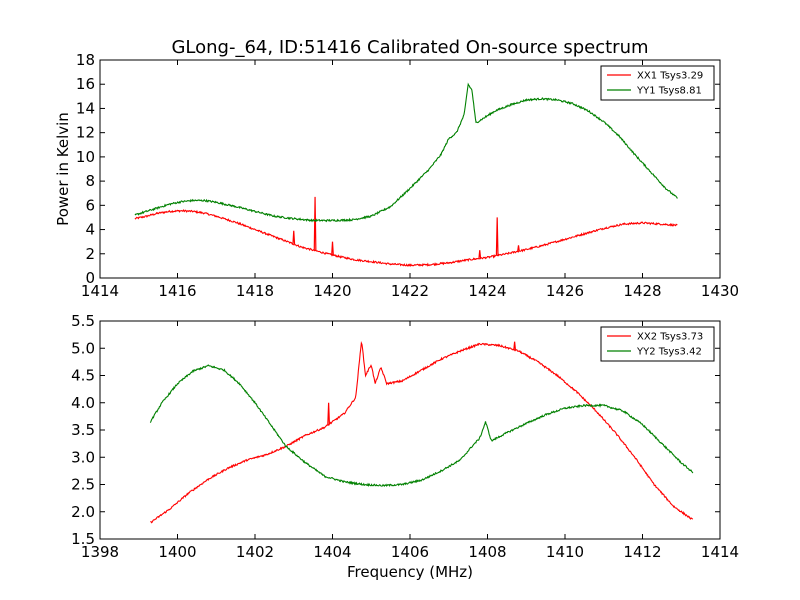 The width and height of the screenshot is (800, 600). Describe the element at coordinates (332, 552) in the screenshot. I see `x-tick-label-panel-2-3: 1404` at that location.